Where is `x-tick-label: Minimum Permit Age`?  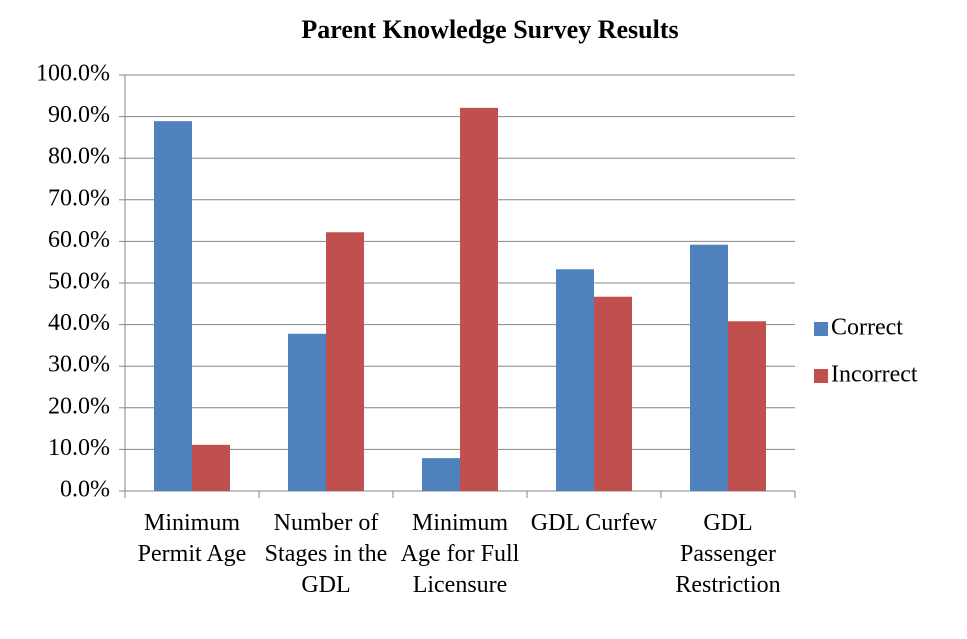 x-tick-label: Minimum Permit Age is located at coordinates (192, 538).